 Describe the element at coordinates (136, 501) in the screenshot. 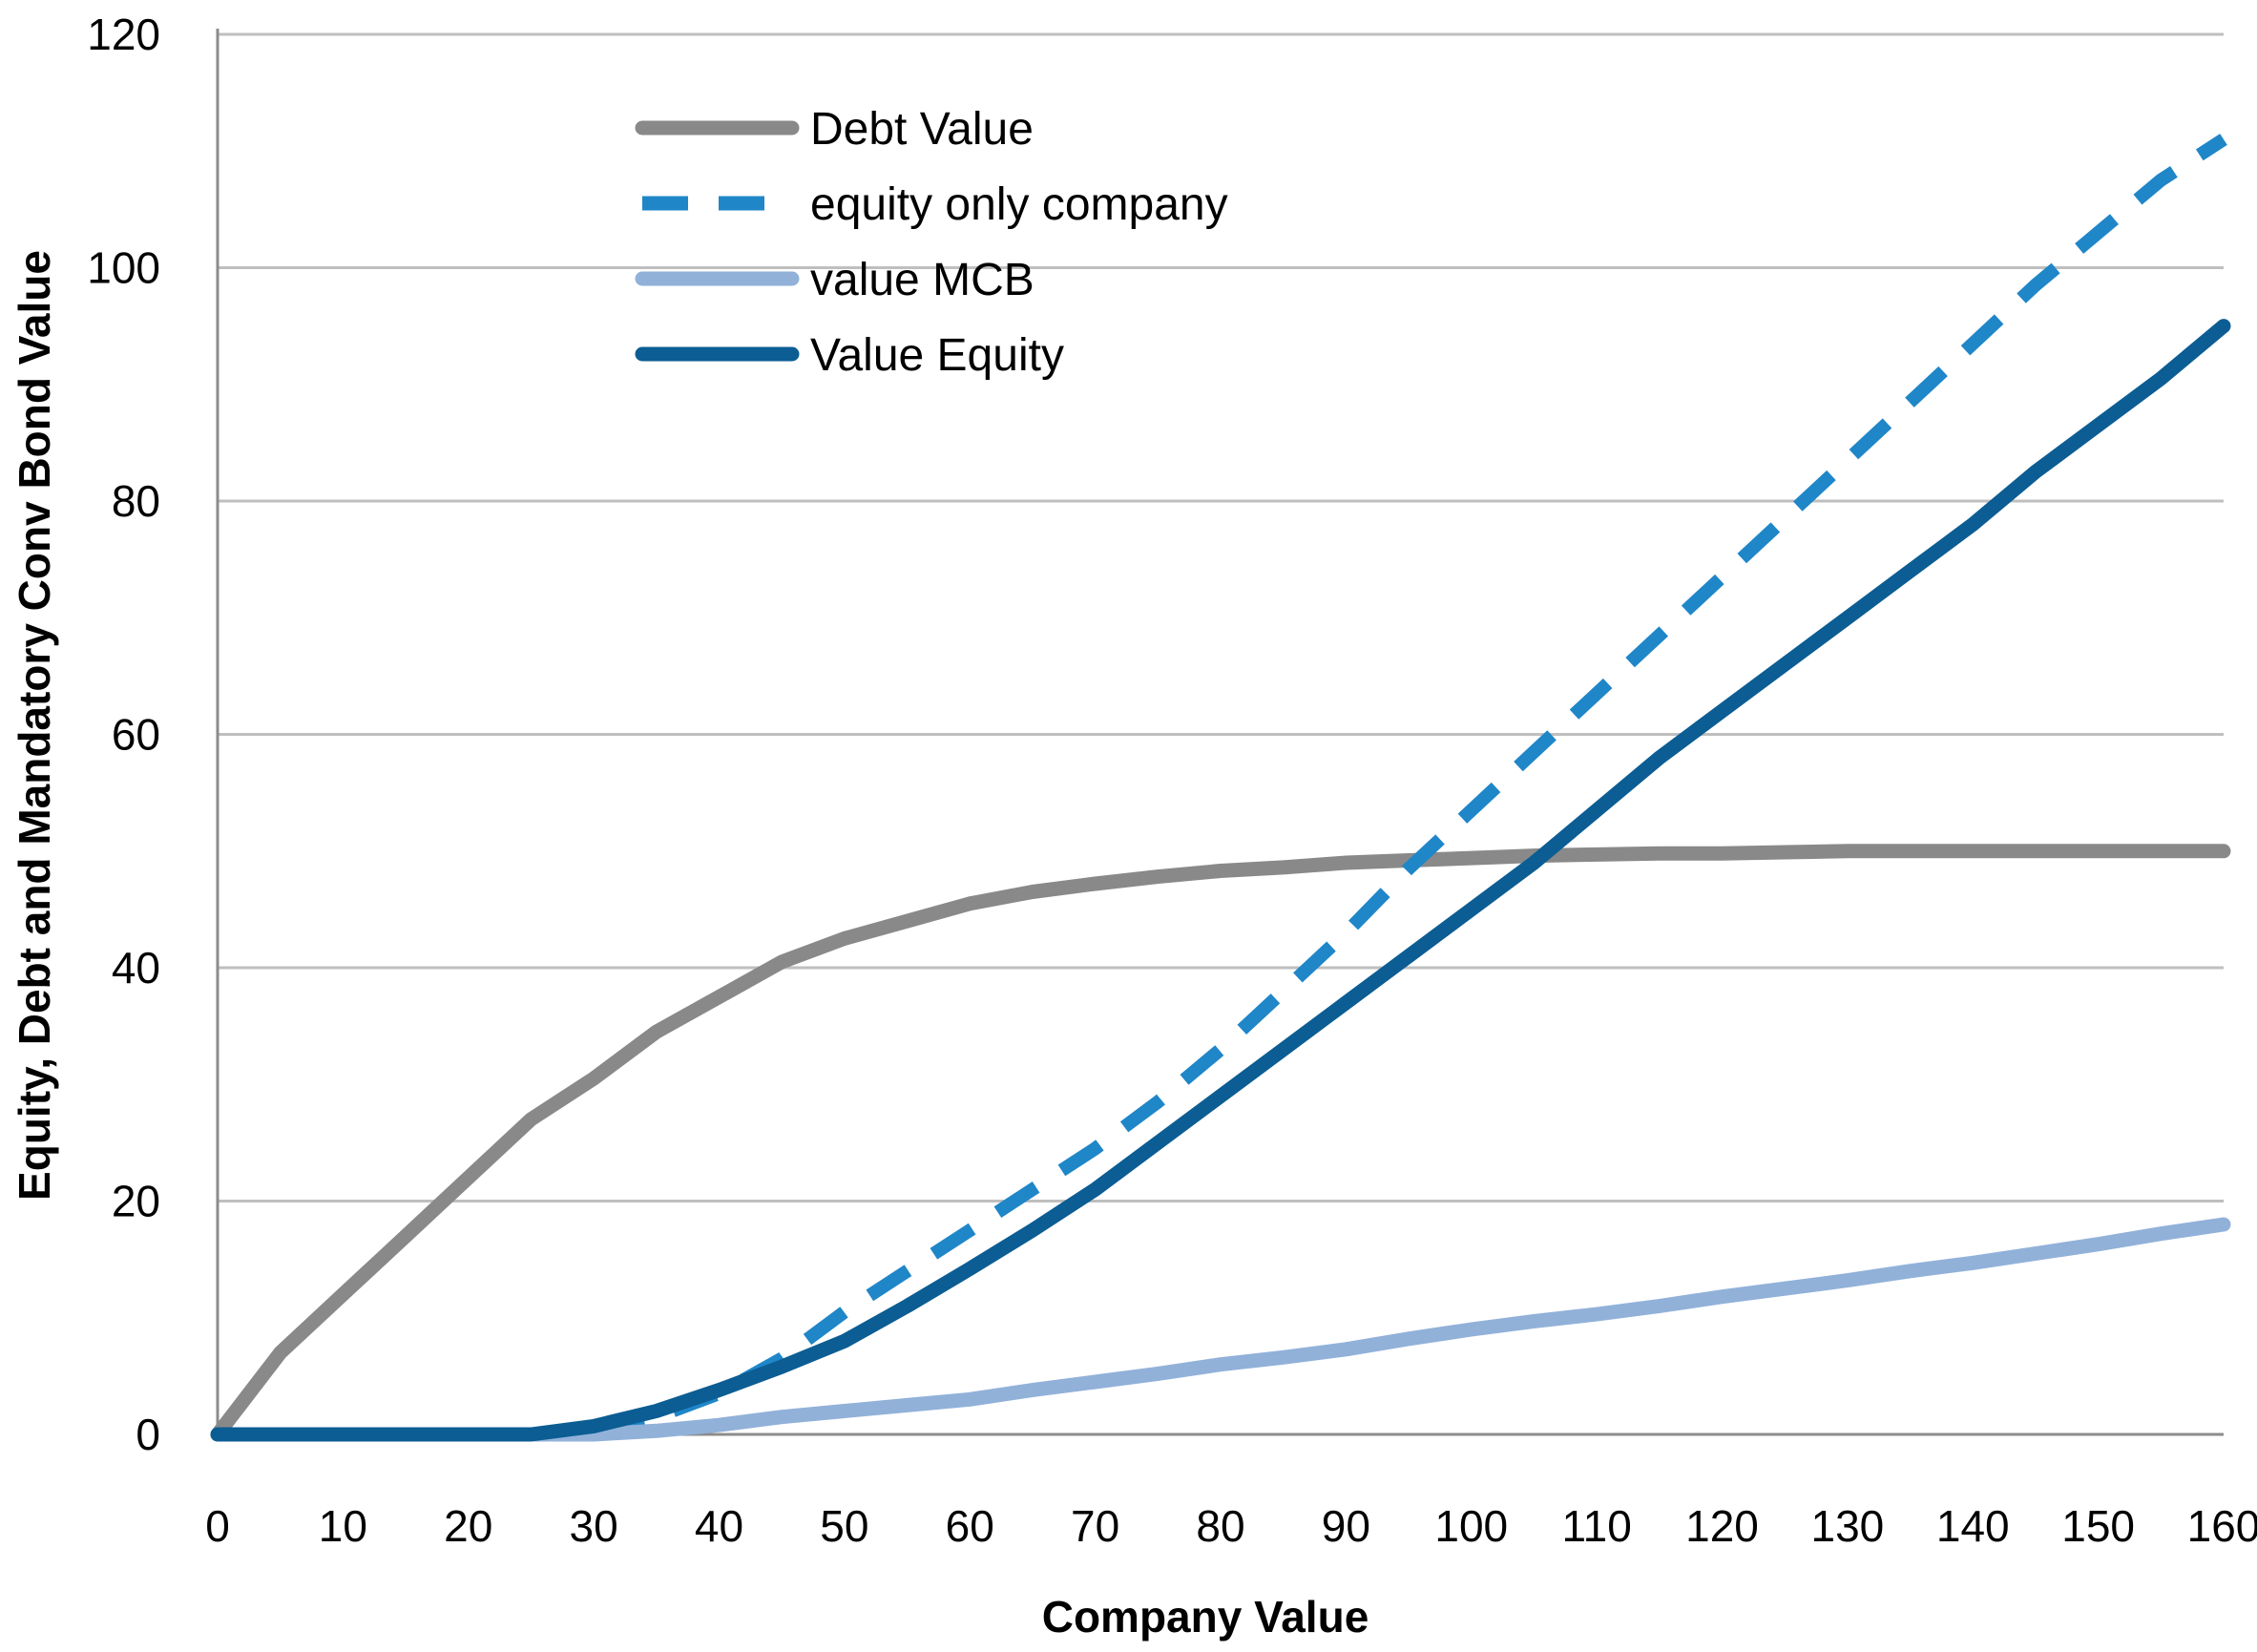

I see `y-tick-label: 80` at that location.